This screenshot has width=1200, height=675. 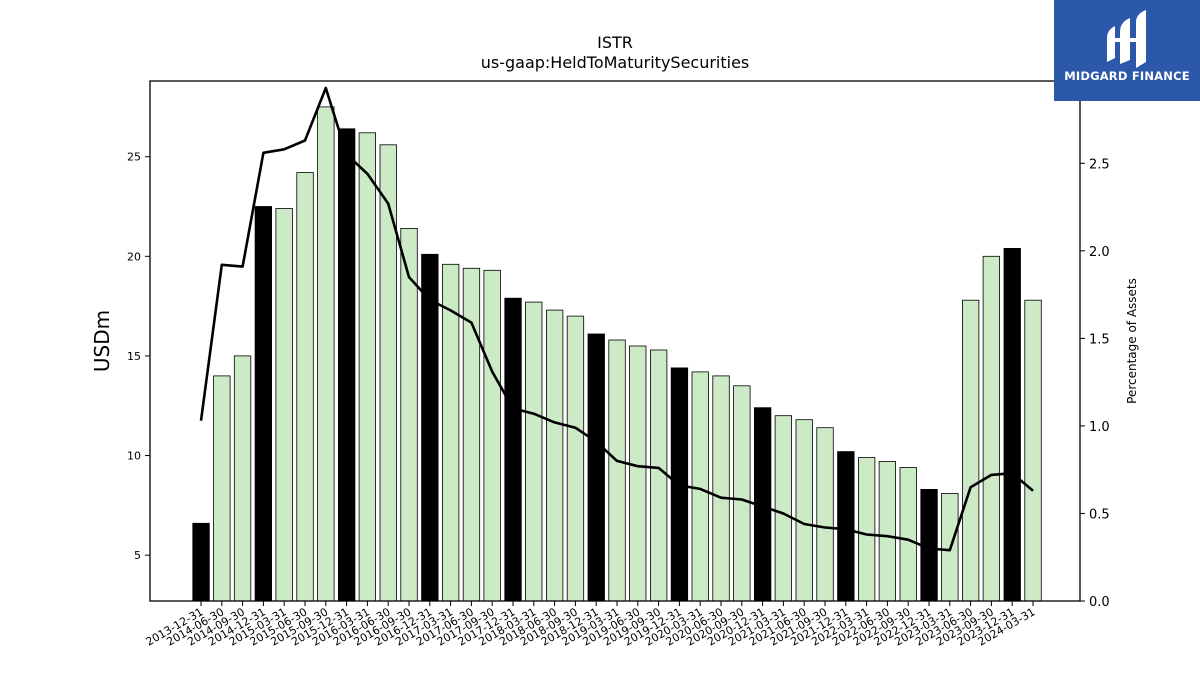 What do you see at coordinates (137, 555) in the screenshot?
I see `y-tick-label: 5` at bounding box center [137, 555].